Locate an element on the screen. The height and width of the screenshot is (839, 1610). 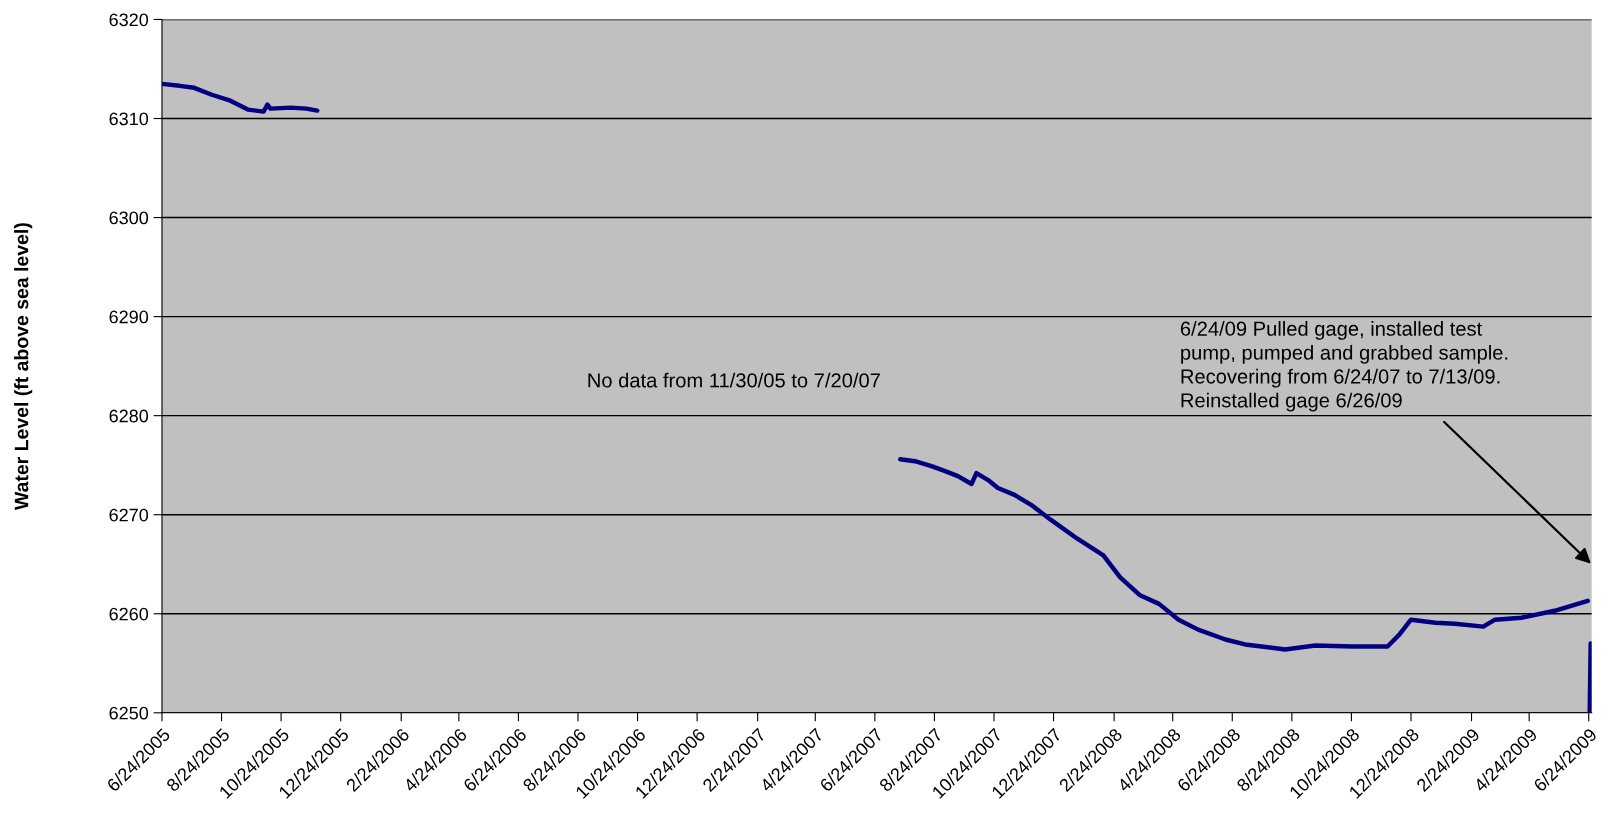
y-tick-label: 6250 is located at coordinates (129, 713).